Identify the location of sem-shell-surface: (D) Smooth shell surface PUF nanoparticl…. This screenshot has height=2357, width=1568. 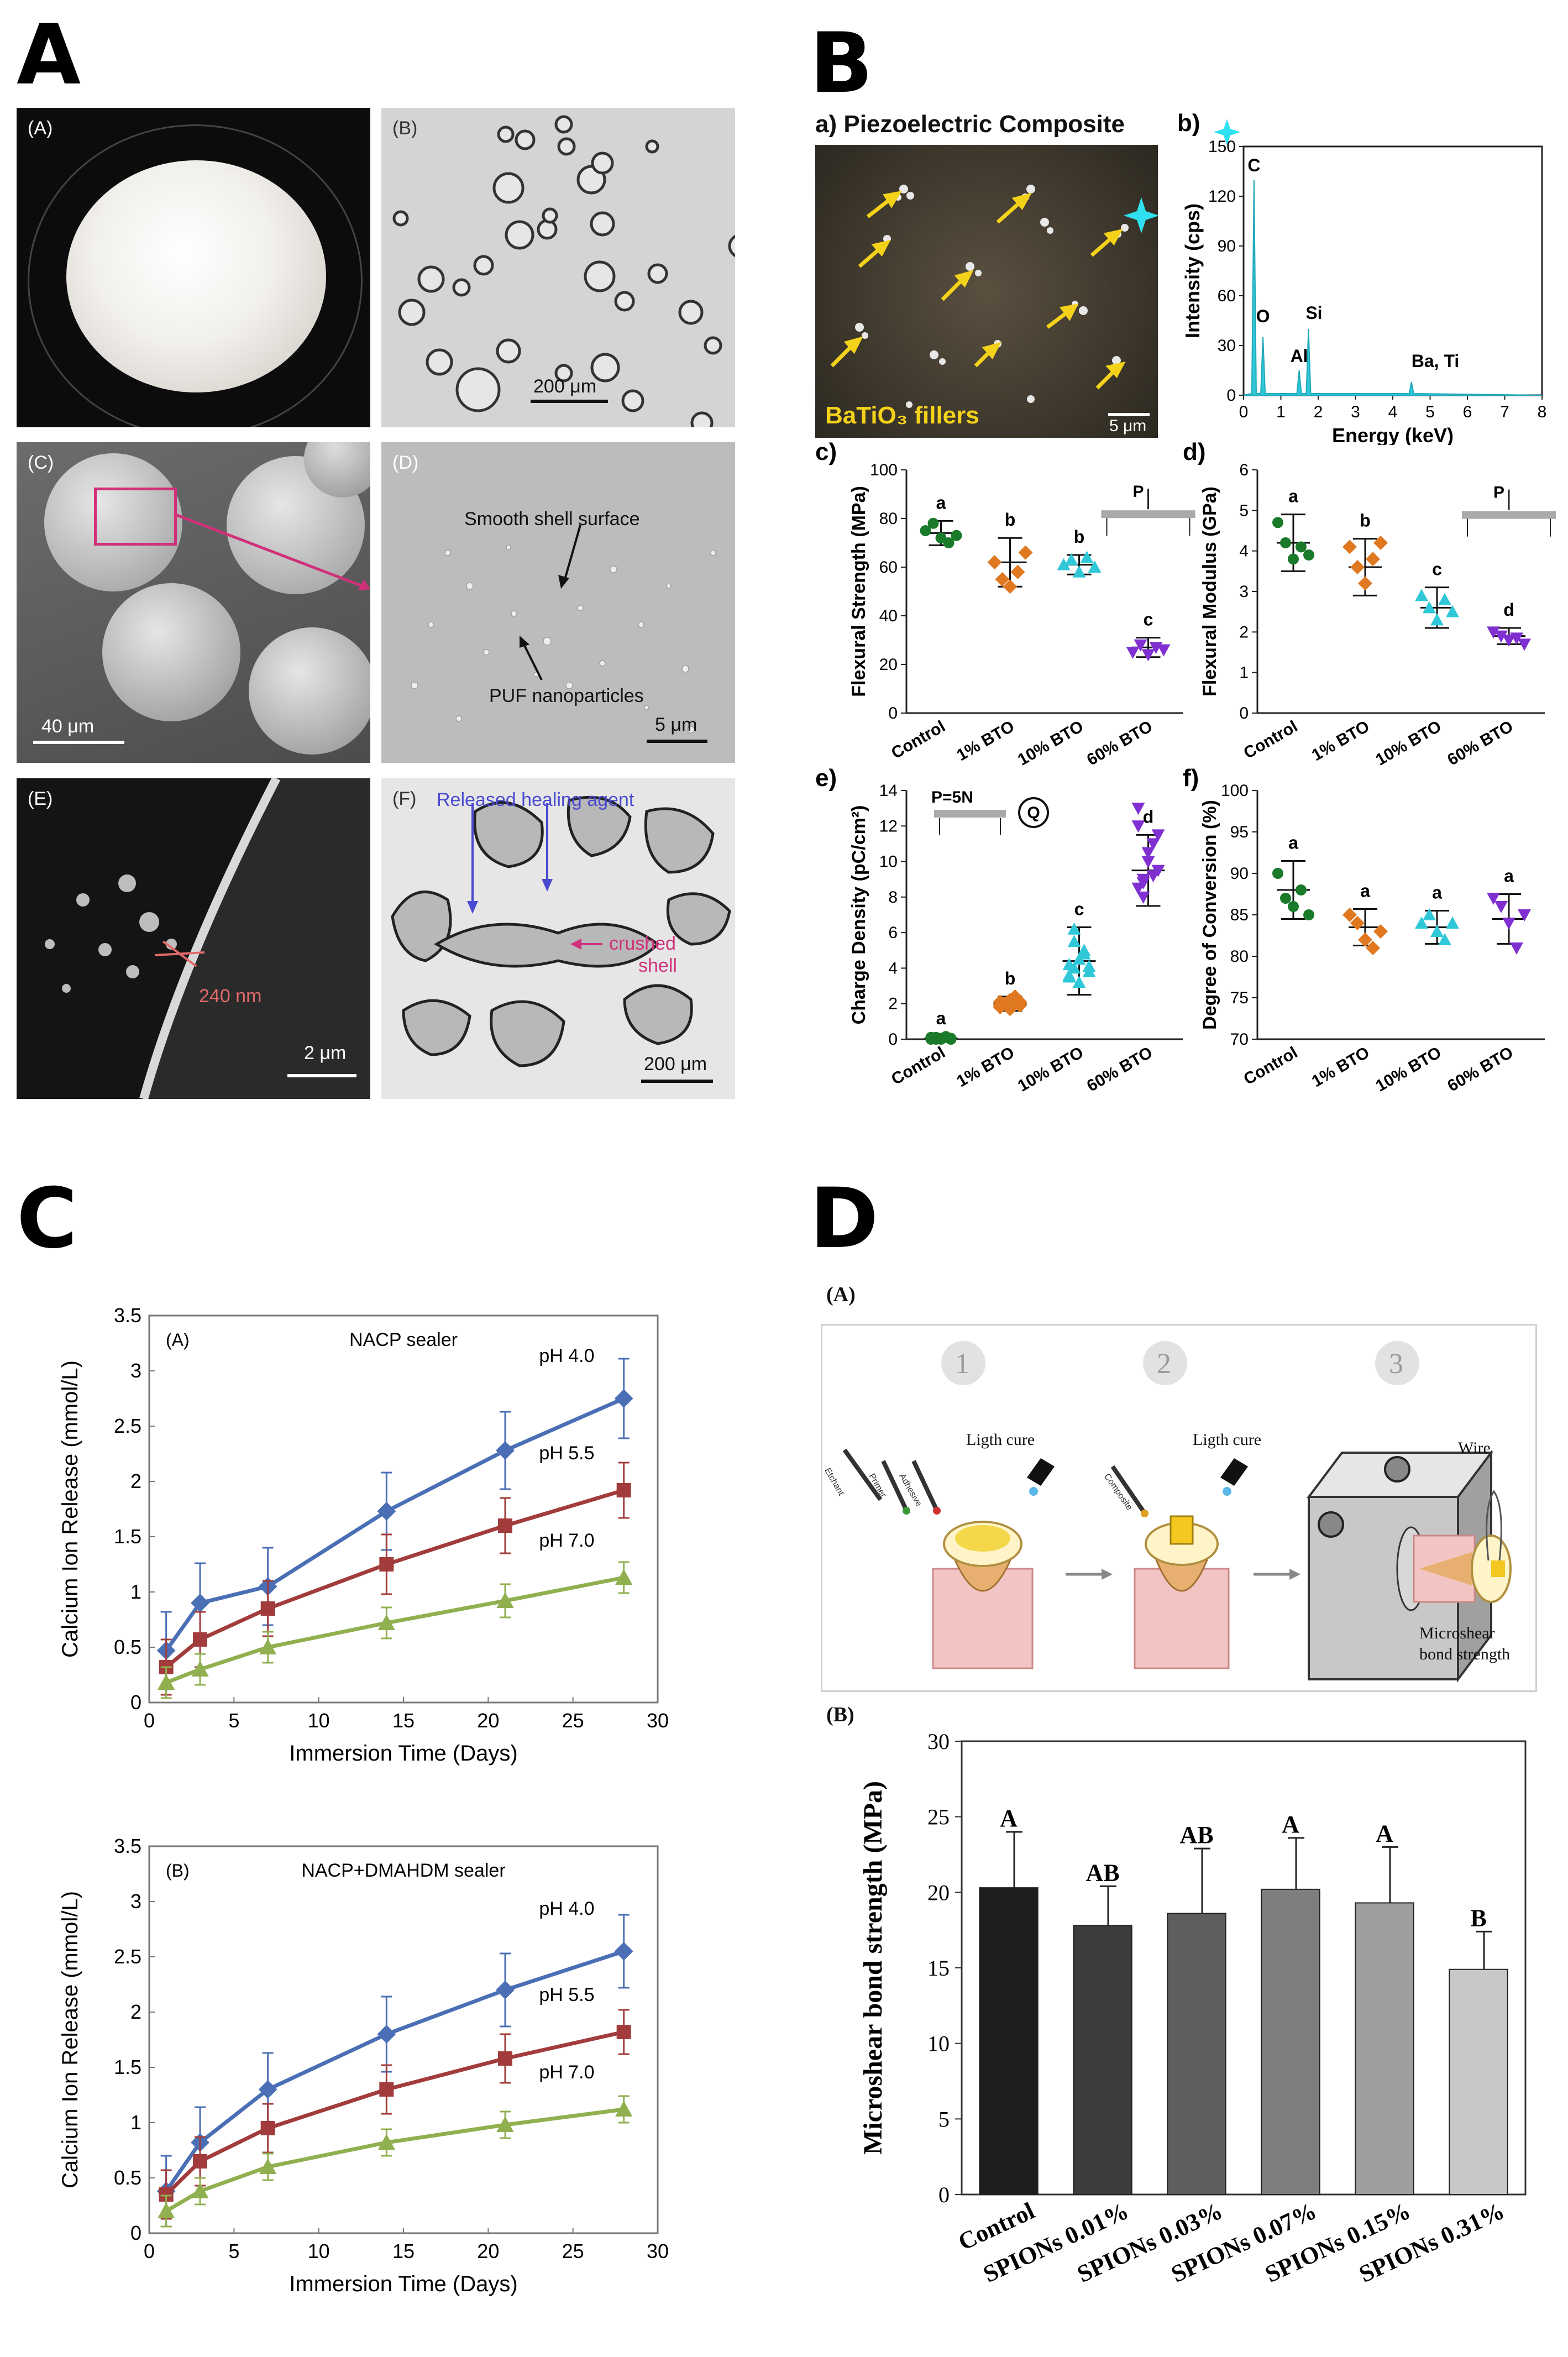
(558, 602).